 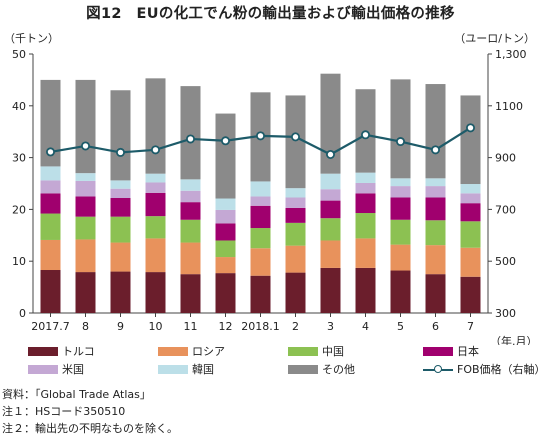 What do you see at coordinates (203, 369) in the screenshot?
I see `legend-label: 韓国` at bounding box center [203, 369].